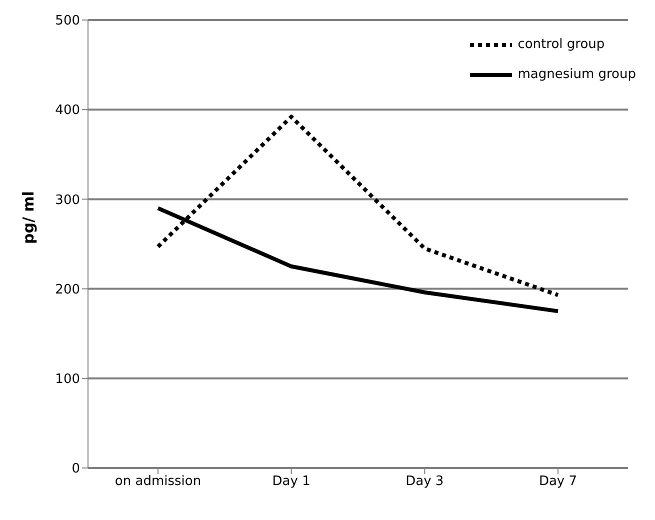  Describe the element at coordinates (158, 482) in the screenshot. I see `x-tick-label: on admission` at that location.